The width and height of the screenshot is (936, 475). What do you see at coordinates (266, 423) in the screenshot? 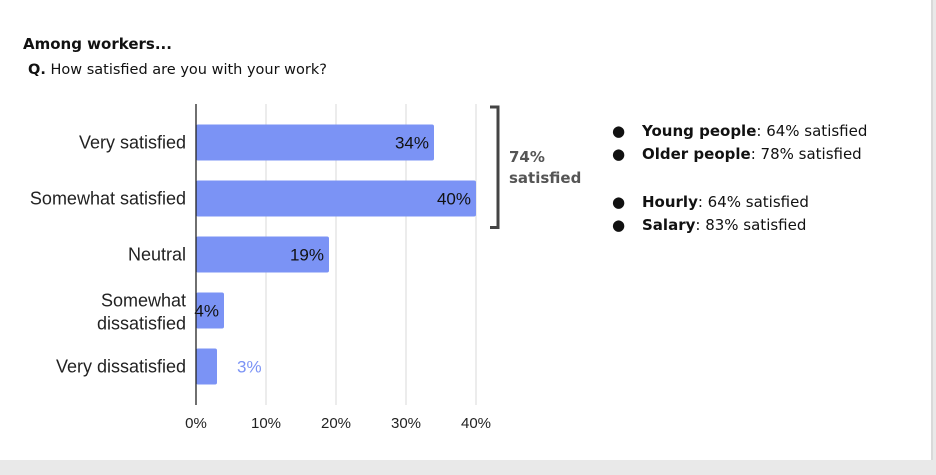
I see `x-tick-label: 10%` at bounding box center [266, 423].